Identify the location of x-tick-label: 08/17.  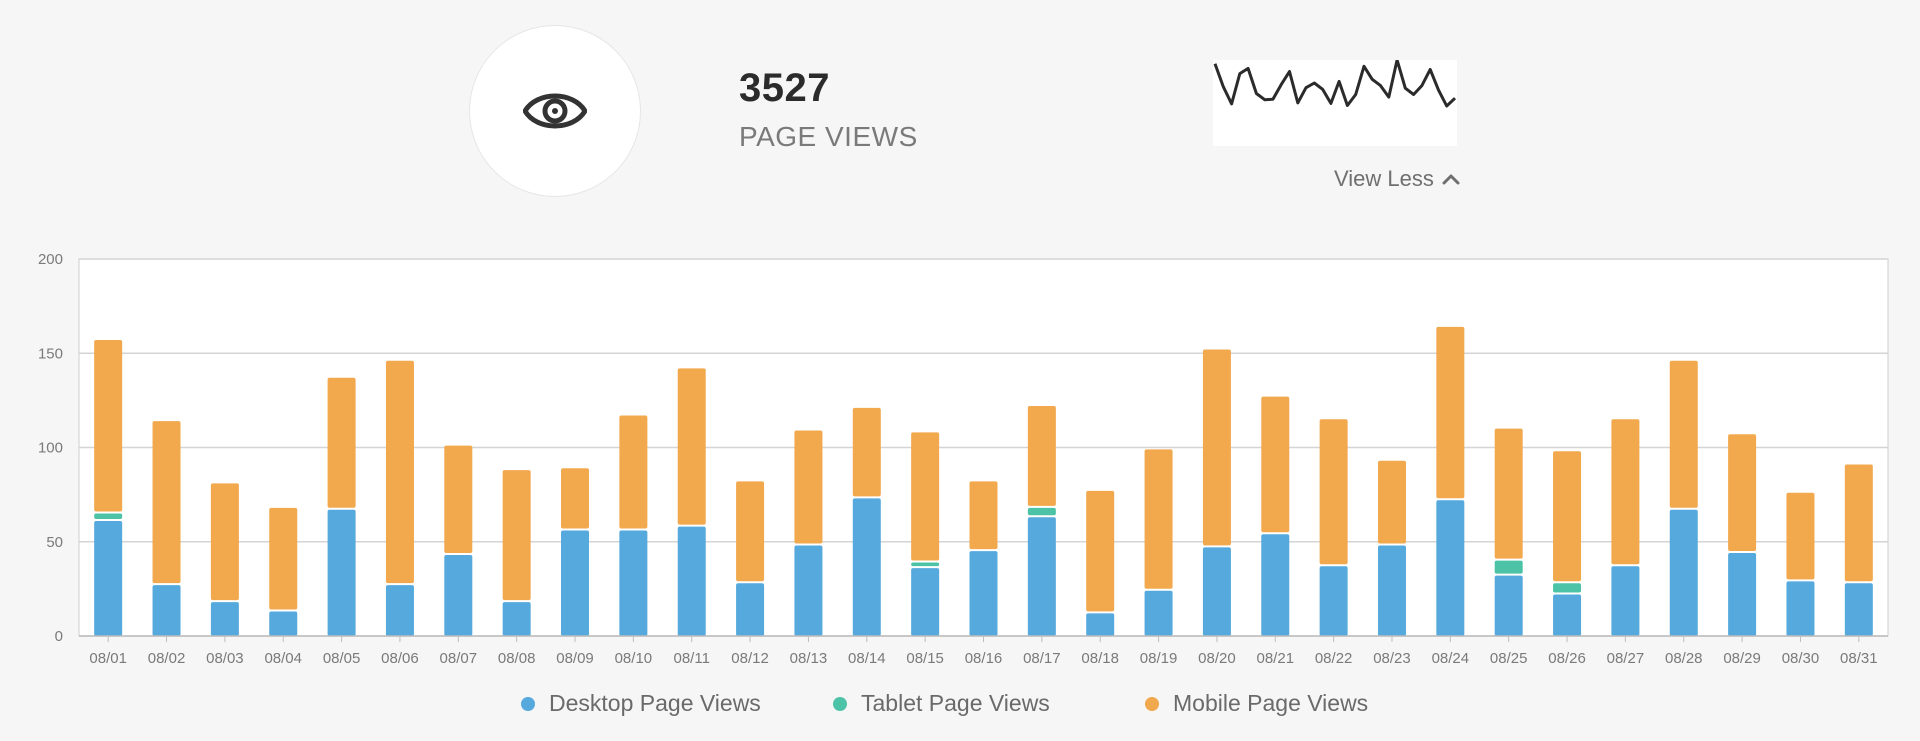
(1042, 658).